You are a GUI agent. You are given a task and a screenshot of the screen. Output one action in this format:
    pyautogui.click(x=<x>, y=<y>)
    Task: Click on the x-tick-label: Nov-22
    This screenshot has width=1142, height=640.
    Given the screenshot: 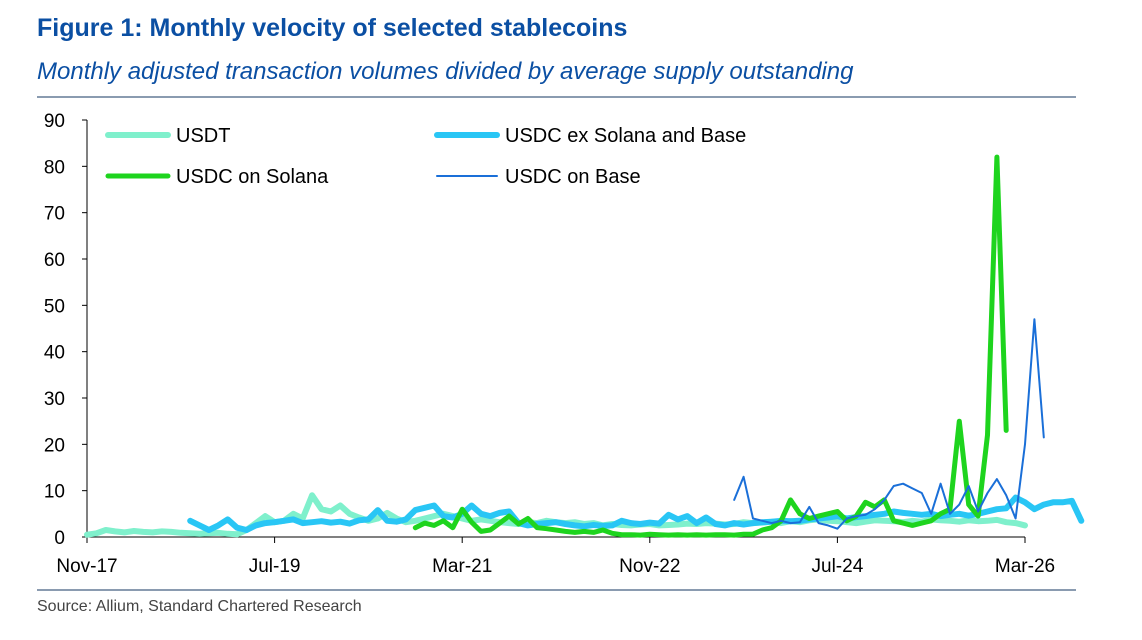 What is the action you would take?
    pyautogui.click(x=649, y=566)
    